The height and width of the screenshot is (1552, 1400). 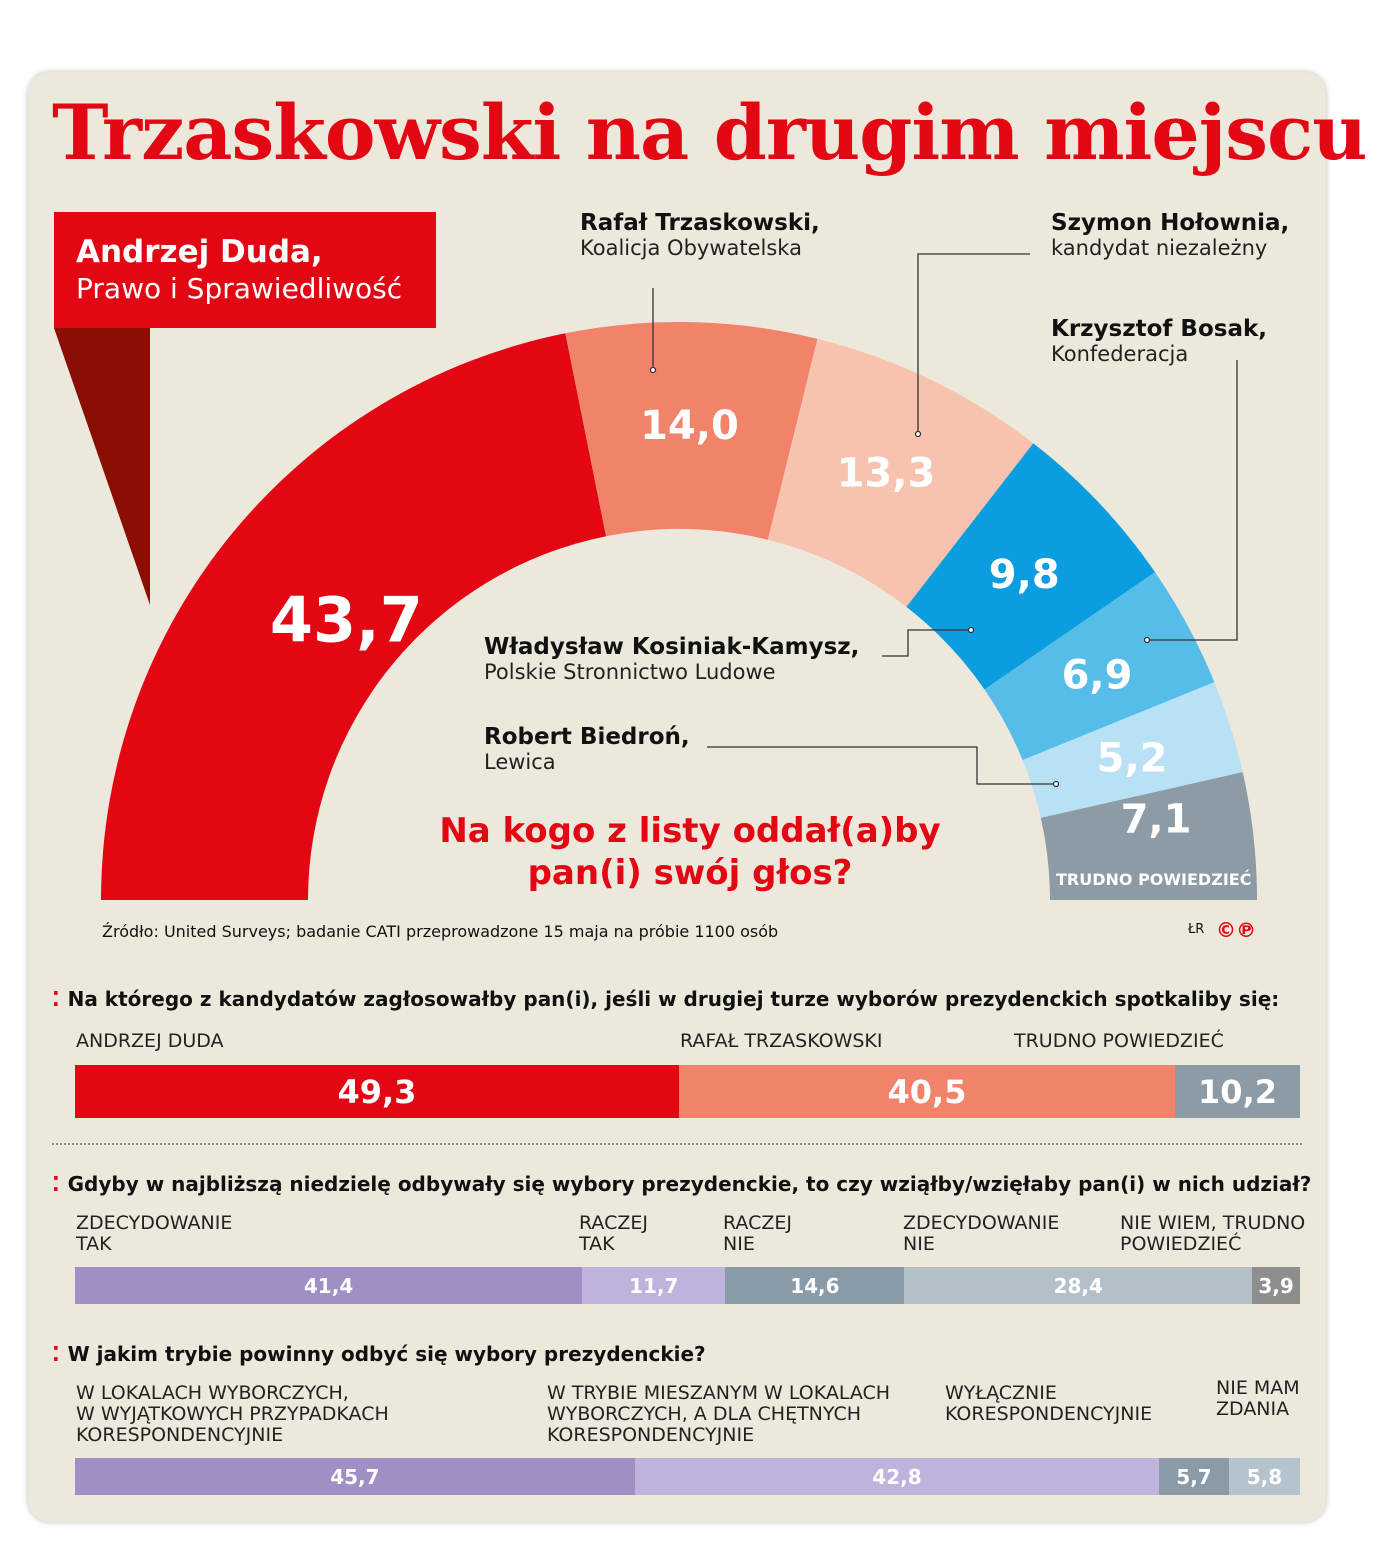 I want to click on candidate-name: Robert Biedroń,, so click(x=587, y=737).